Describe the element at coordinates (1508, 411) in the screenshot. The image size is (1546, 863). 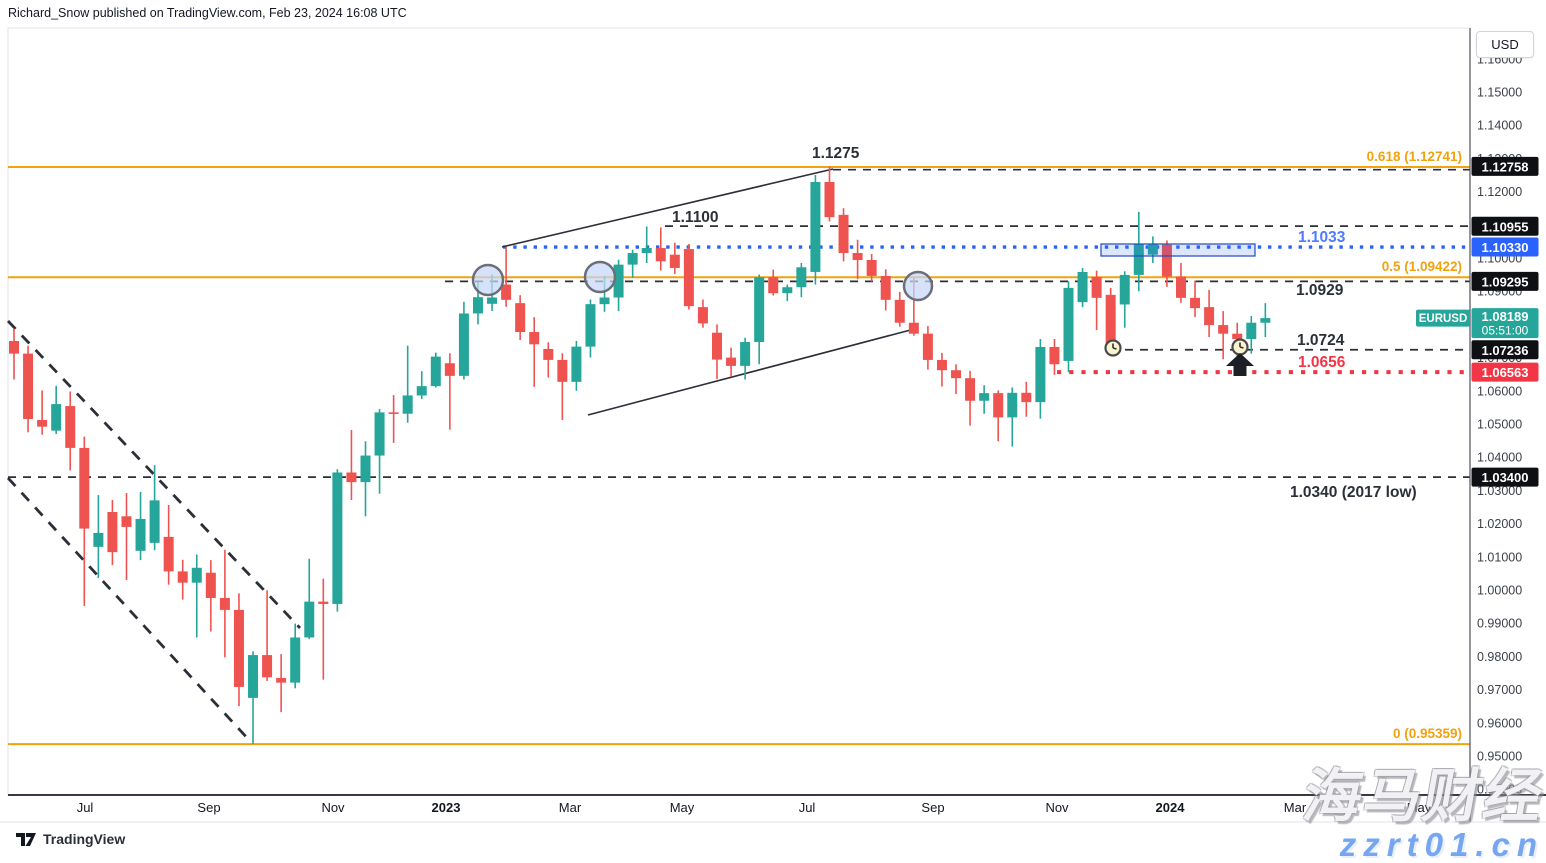
I see `price-scale` at that location.